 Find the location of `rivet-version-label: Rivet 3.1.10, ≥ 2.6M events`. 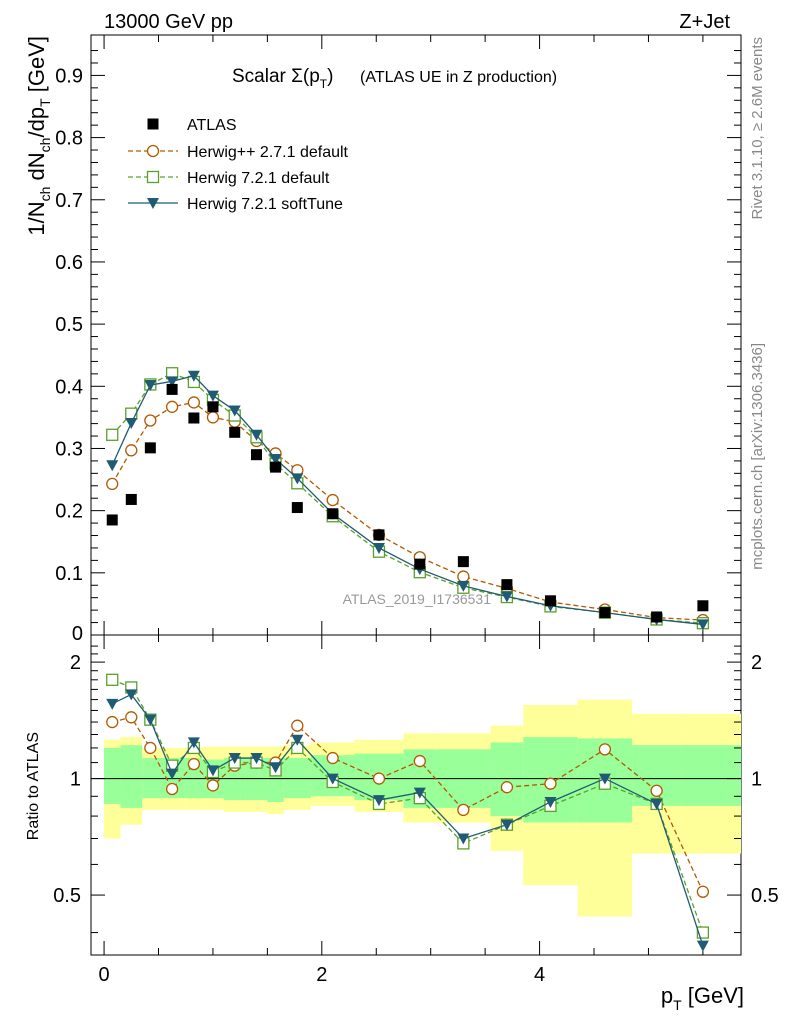

rivet-version-label: Rivet 3.1.10, ≥ 2.6M events is located at coordinates (757, 128).